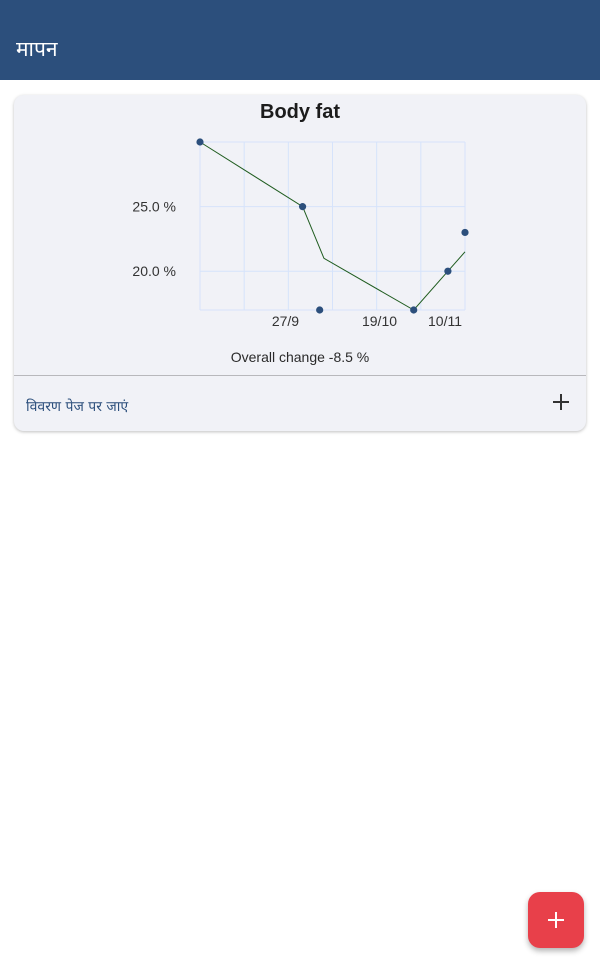  I want to click on chart-axis-labels: 25.0 % 20.0 % 27/9 19/10 10/11, so click(297, 264).